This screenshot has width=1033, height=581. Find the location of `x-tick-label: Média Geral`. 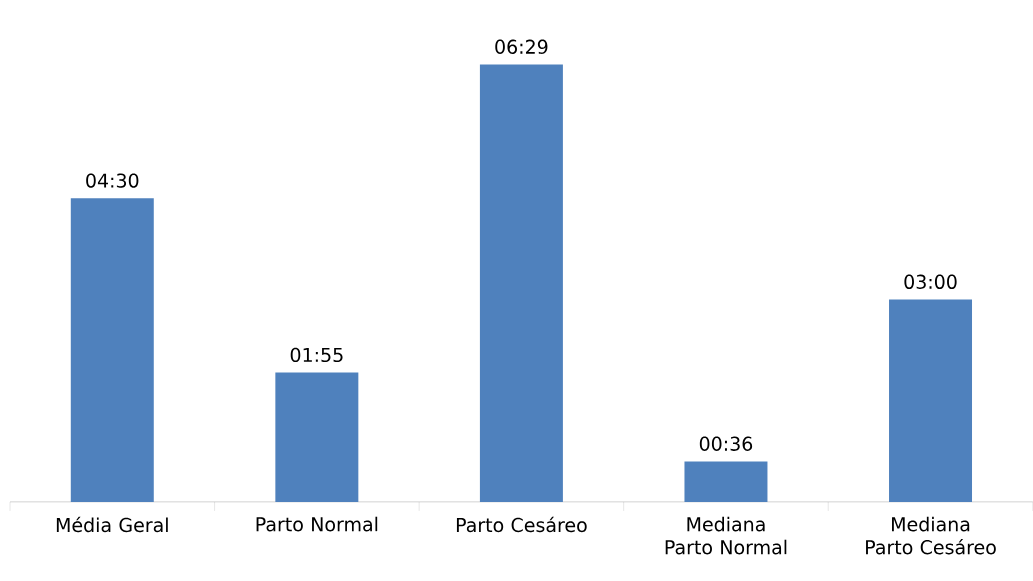

x-tick-label: Média Geral is located at coordinates (112, 524).